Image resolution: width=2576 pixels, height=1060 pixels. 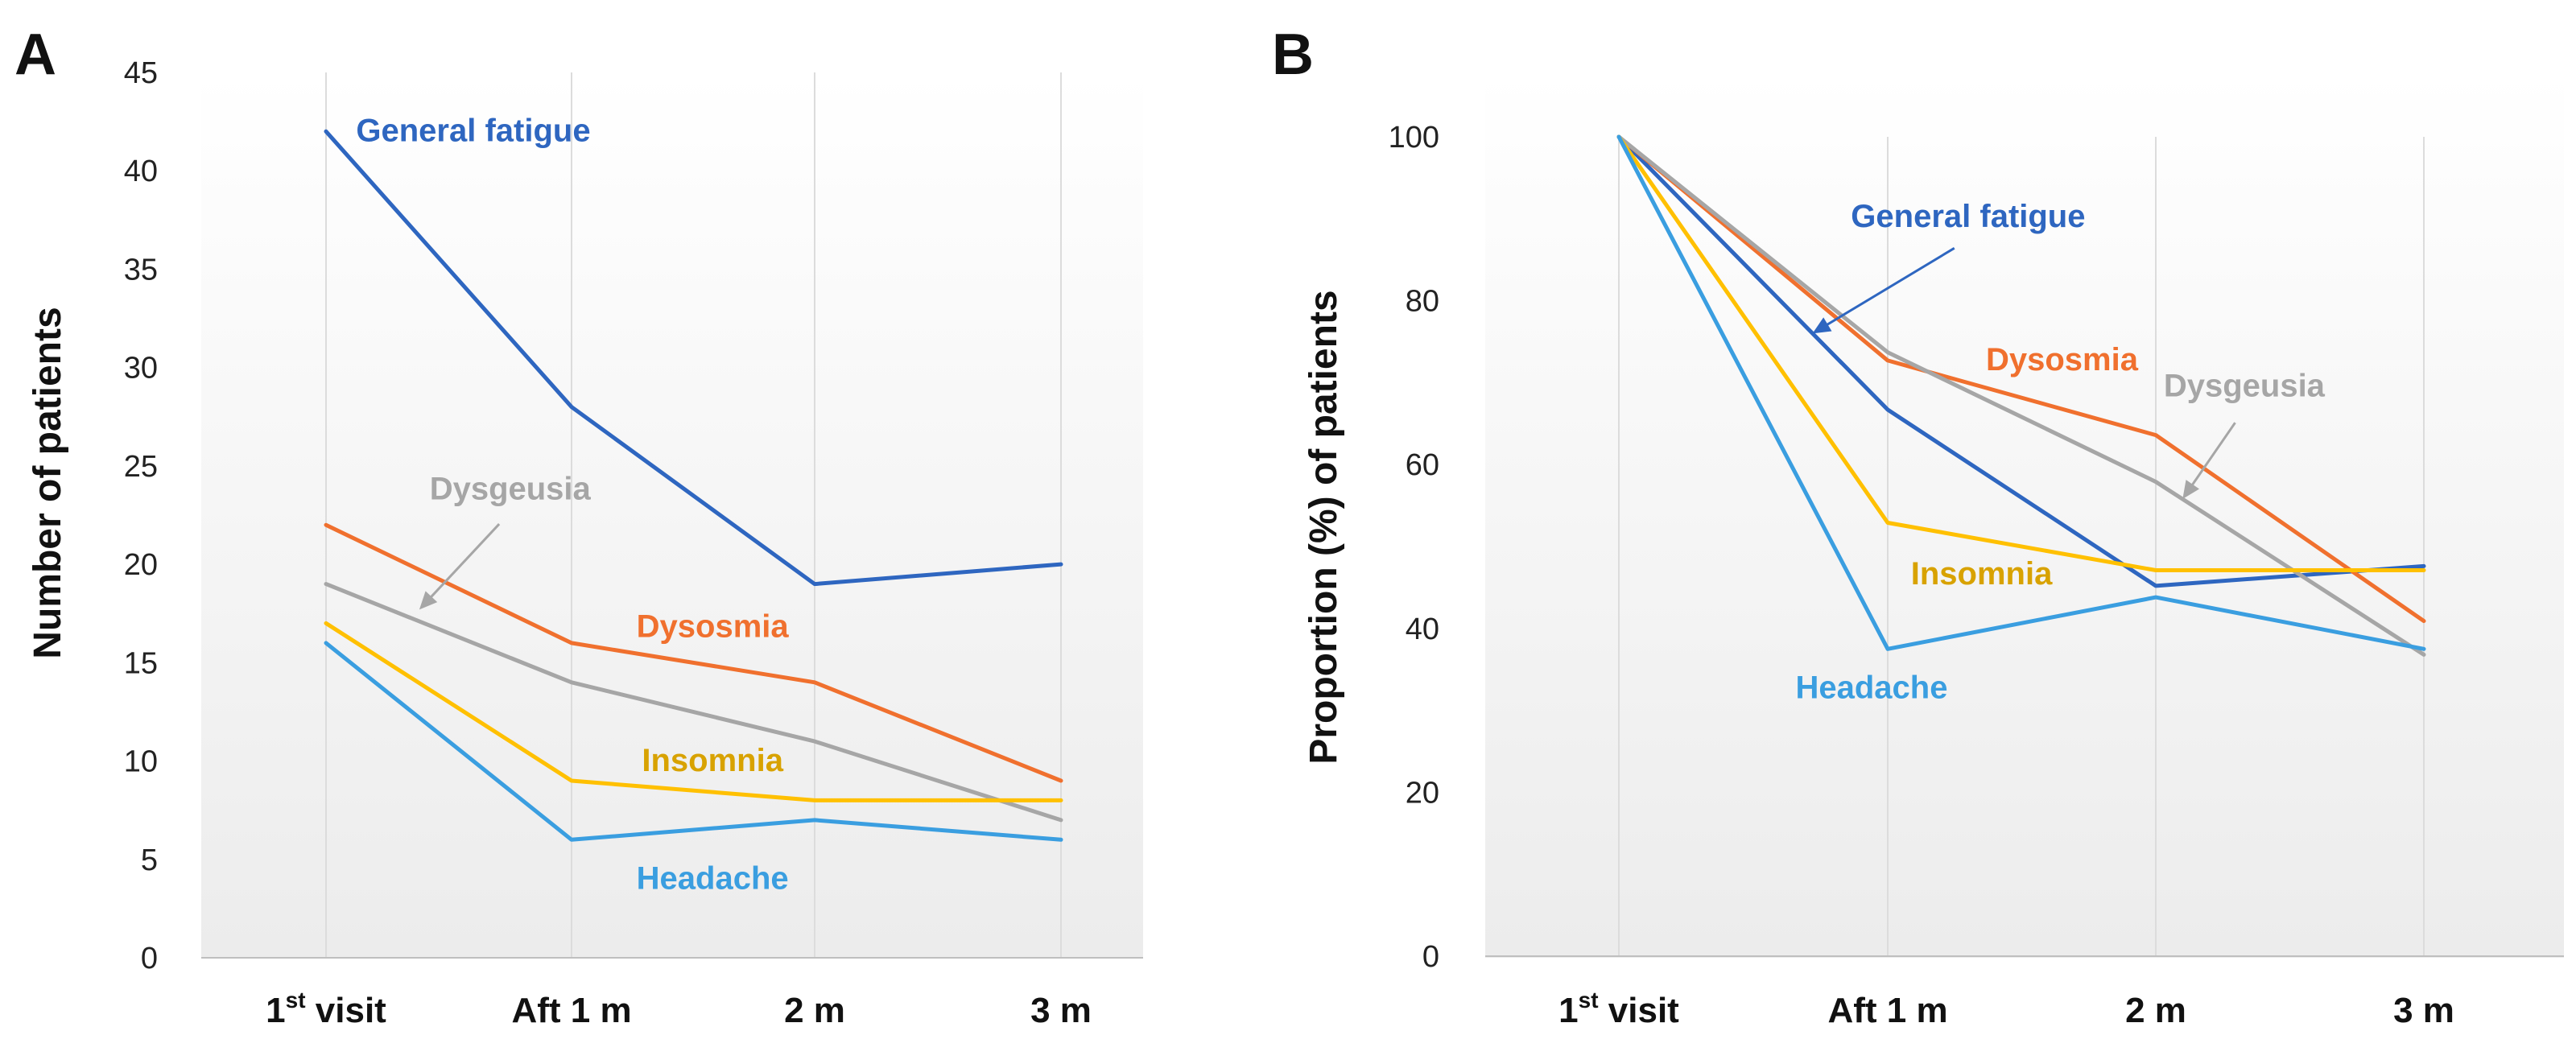 I want to click on series-line-b-general-fatigue, so click(x=2021, y=361).